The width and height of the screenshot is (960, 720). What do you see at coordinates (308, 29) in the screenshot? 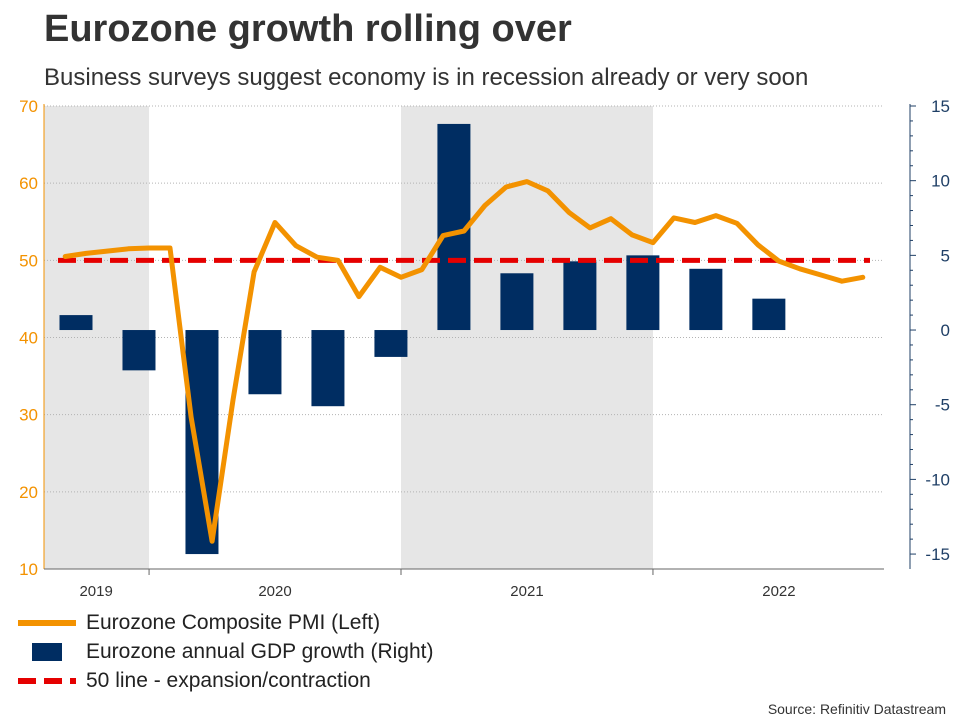
I see `chart-title: Eurozone growth rolling over` at bounding box center [308, 29].